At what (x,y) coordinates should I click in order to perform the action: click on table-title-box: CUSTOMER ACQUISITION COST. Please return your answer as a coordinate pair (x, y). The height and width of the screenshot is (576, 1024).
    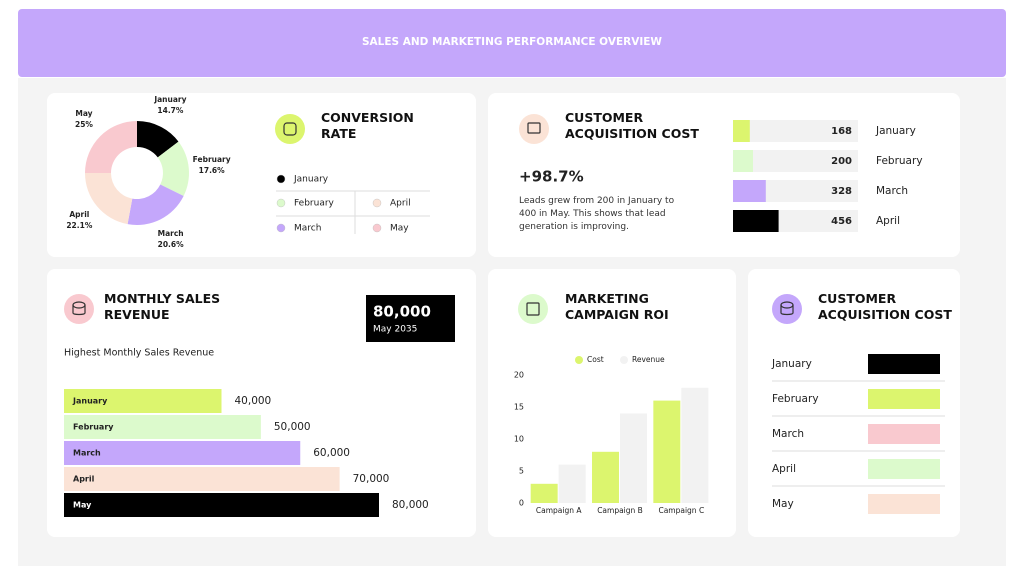
    Looking at the image, I should click on (885, 306).